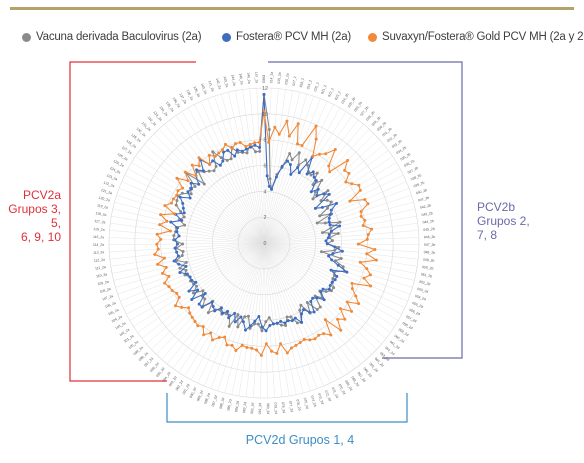  What do you see at coordinates (98, 229) in the screenshot?
I see `spoke-label: 116_2a` at bounding box center [98, 229].